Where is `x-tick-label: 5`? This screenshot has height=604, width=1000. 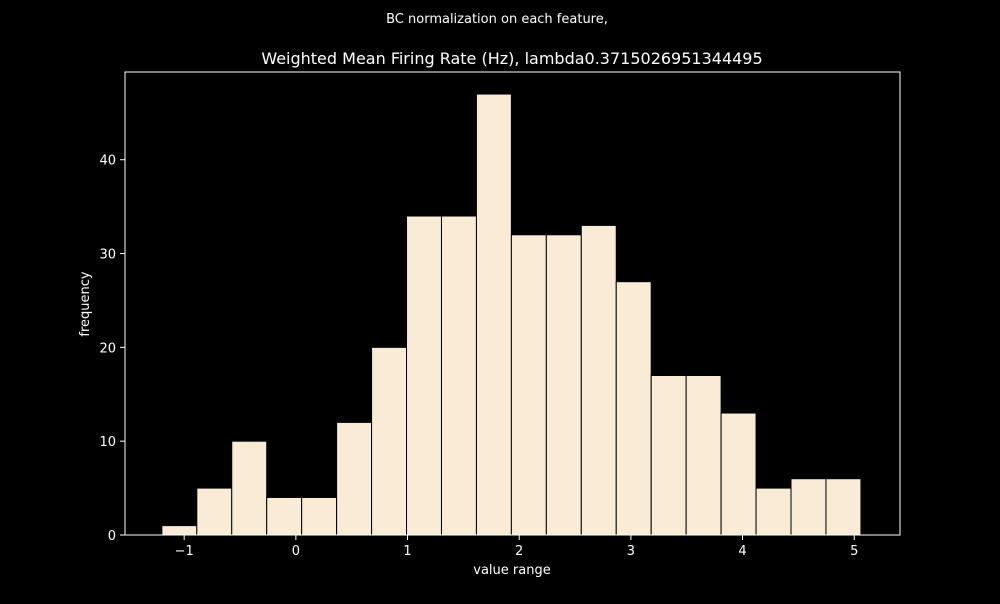 x-tick-label: 5 is located at coordinates (854, 551).